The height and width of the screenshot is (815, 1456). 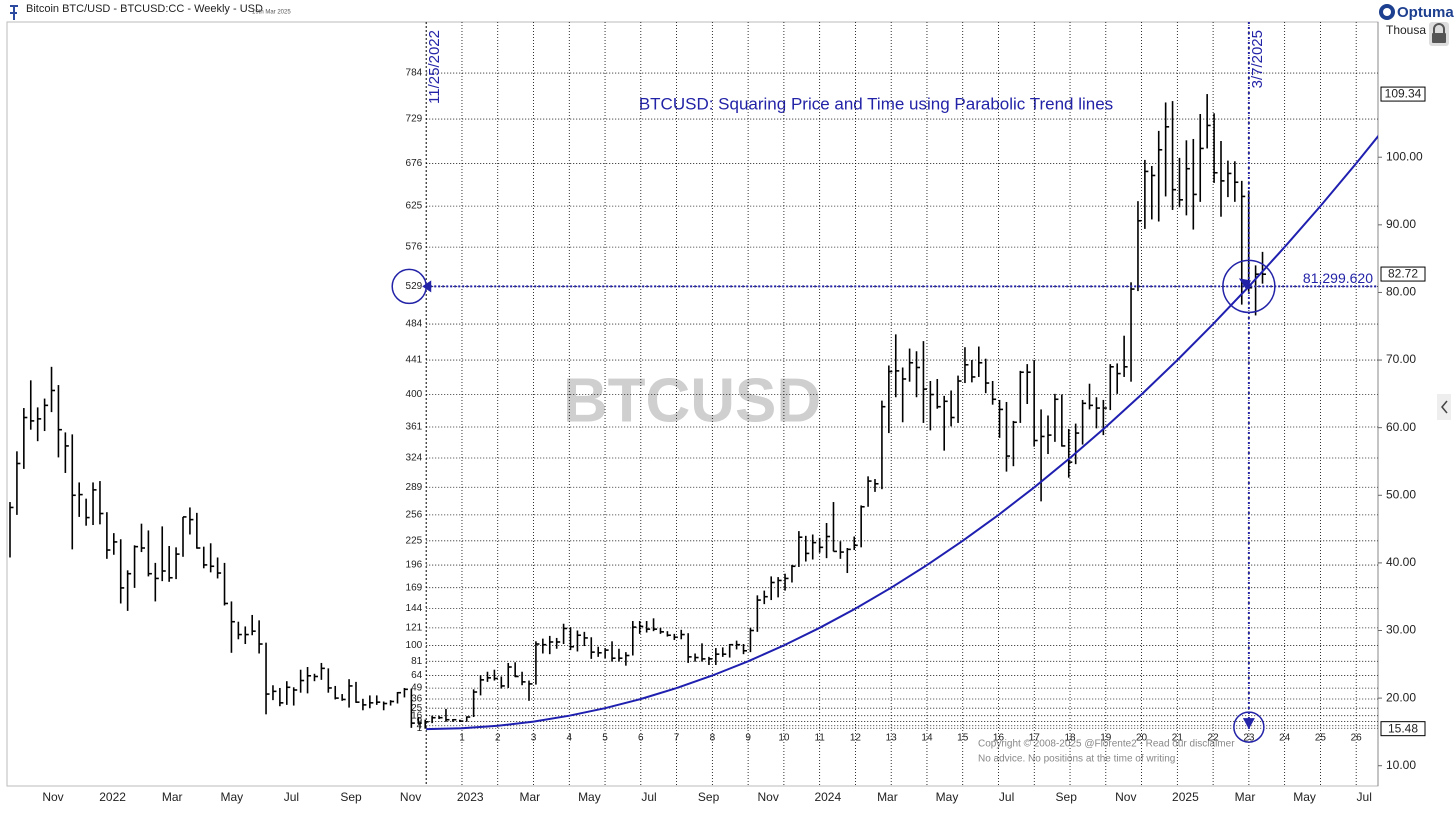 What do you see at coordinates (414, 458) in the screenshot?
I see `square-tick-label: 324` at bounding box center [414, 458].